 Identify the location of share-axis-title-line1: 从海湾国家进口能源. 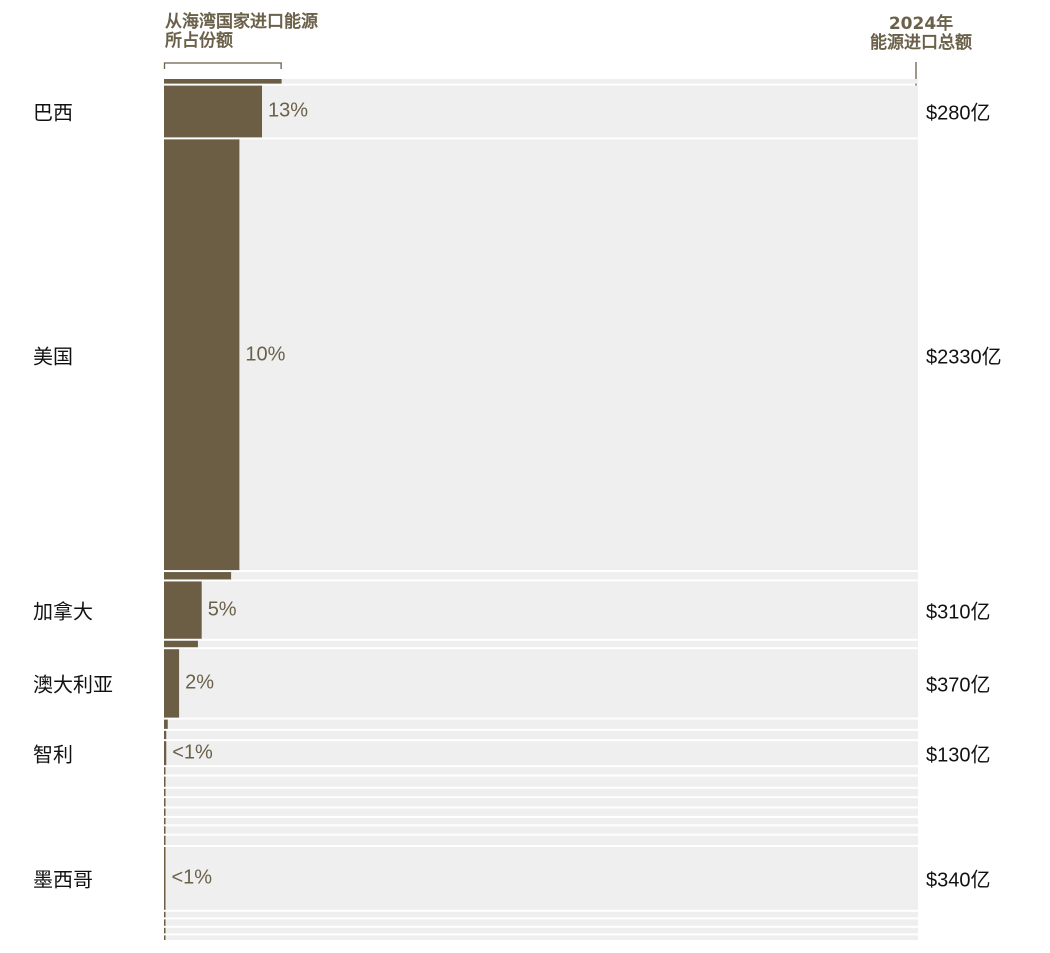
(241, 22).